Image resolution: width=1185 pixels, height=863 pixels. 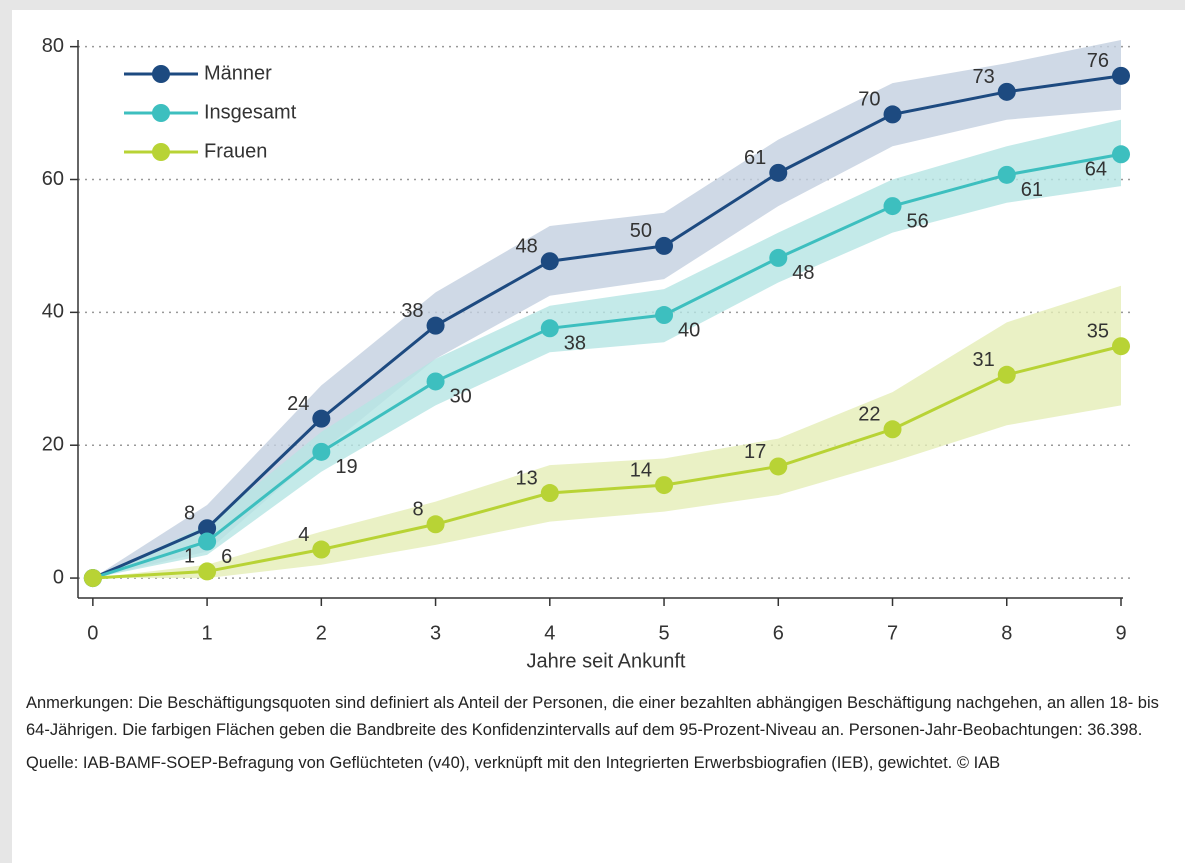 What do you see at coordinates (189, 557) in the screenshot?
I see `data-label: 1` at bounding box center [189, 557].